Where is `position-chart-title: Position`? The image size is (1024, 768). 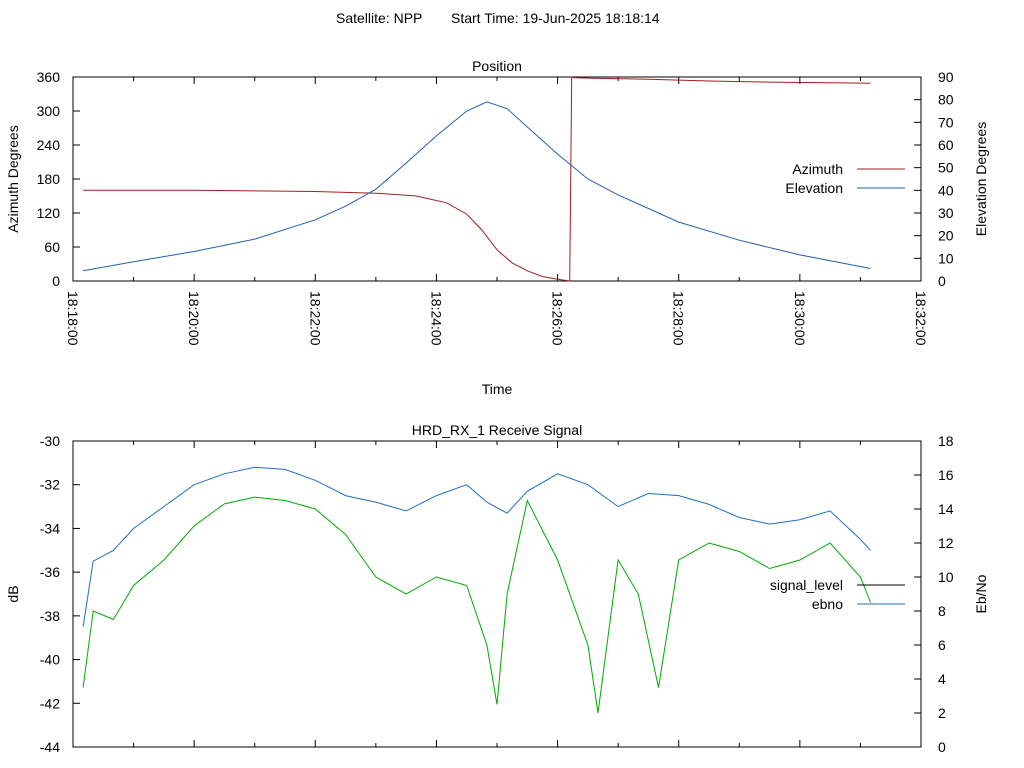
position-chart-title: Position is located at coordinates (497, 66).